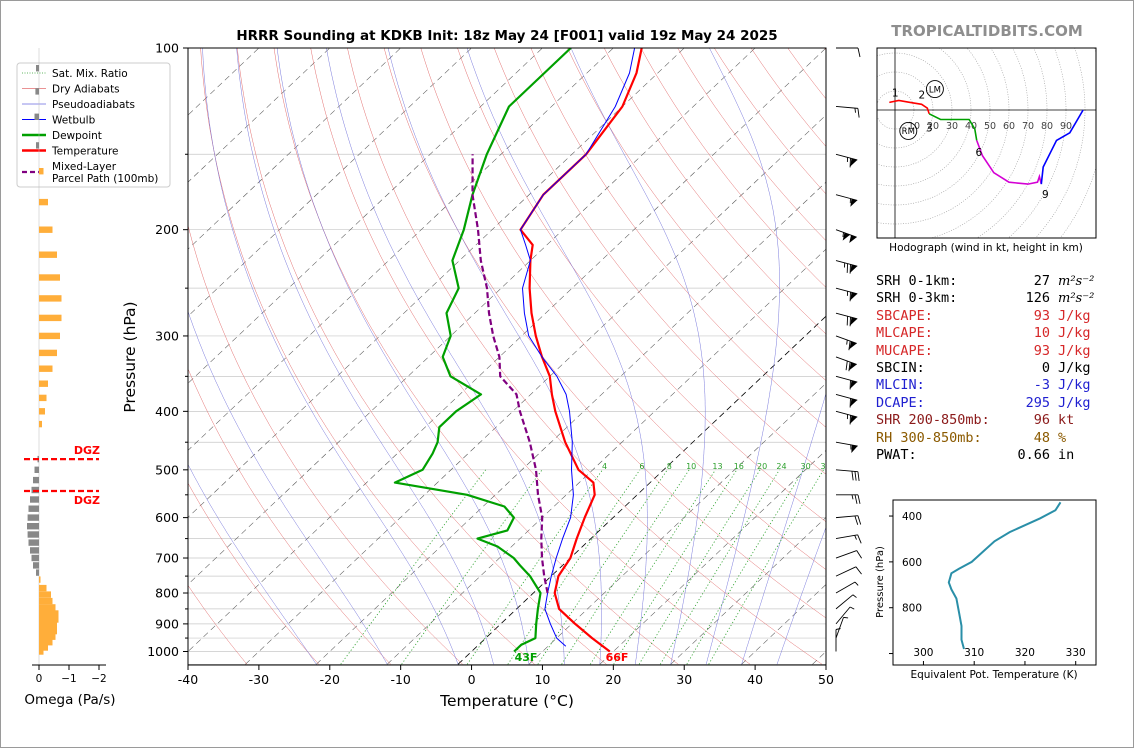  Describe the element at coordinates (330, 679) in the screenshot. I see `x-tick-label: -20` at that location.